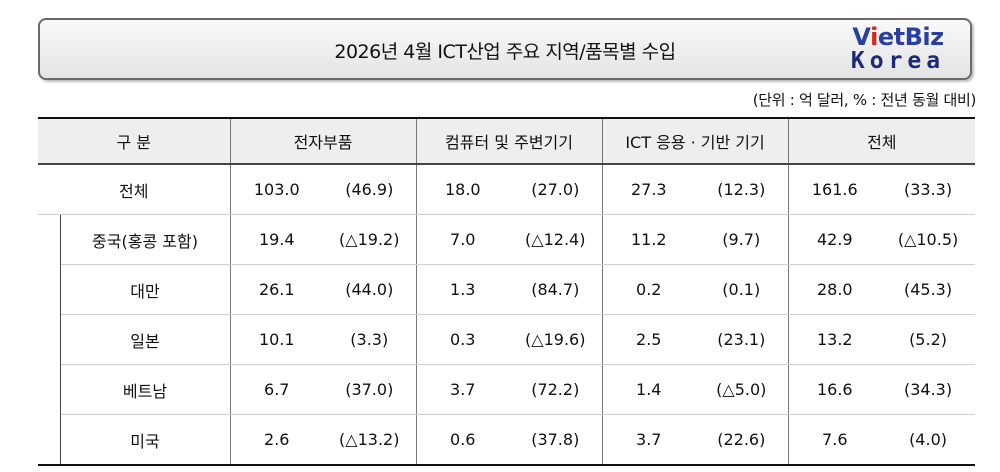 The height and width of the screenshot is (472, 1000). What do you see at coordinates (928, 239) in the screenshot?
I see `change-cell: (△10.5)` at bounding box center [928, 239].